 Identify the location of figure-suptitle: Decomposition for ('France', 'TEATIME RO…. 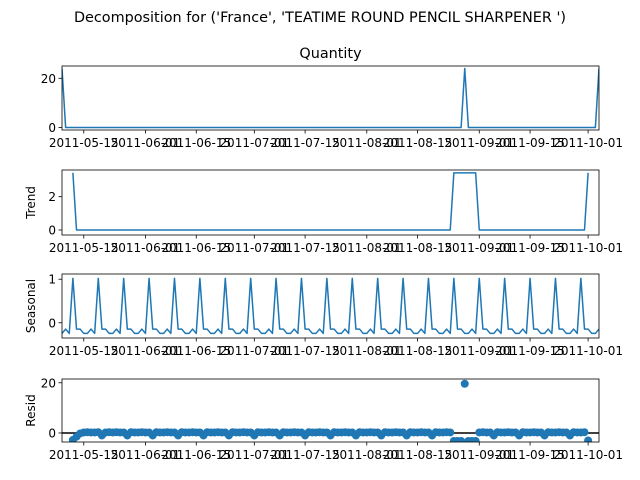
(320, 18).